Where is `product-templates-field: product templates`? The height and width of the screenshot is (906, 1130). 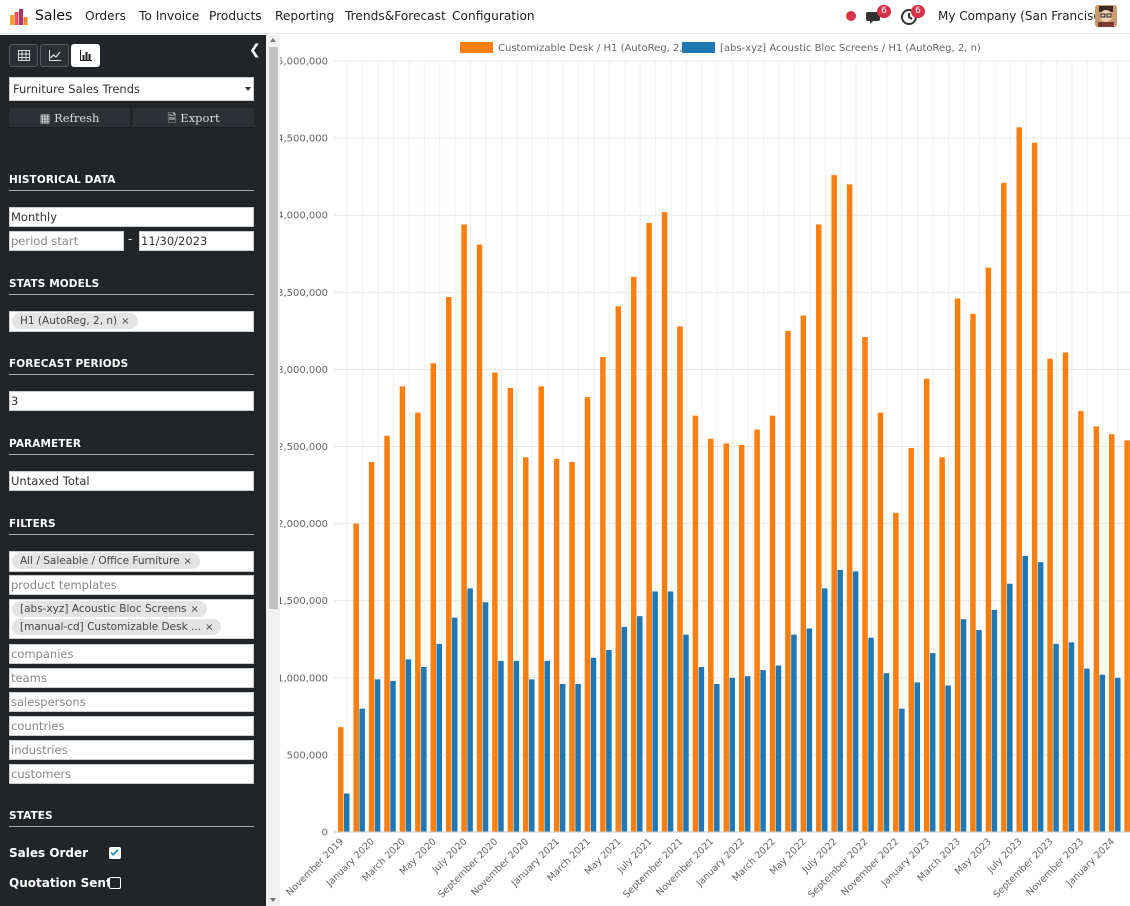 product-templates-field: product templates is located at coordinates (131, 585).